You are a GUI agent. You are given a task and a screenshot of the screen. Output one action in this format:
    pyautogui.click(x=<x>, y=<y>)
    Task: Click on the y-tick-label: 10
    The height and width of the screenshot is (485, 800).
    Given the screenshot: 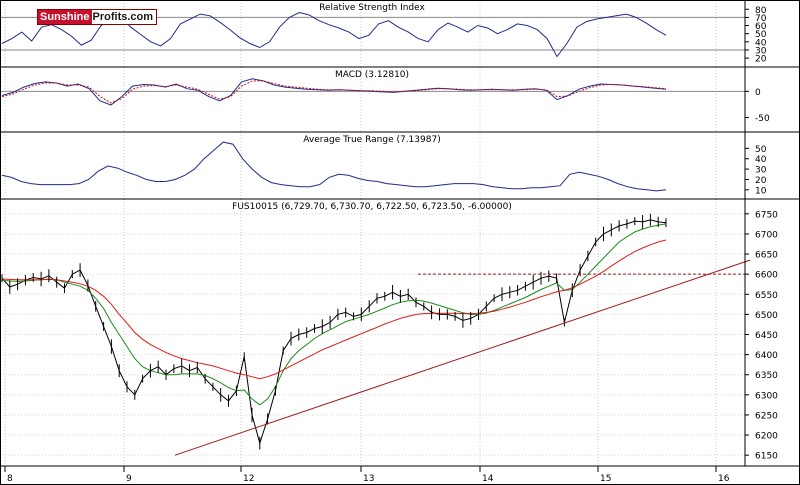 What is the action you would take?
    pyautogui.click(x=761, y=191)
    